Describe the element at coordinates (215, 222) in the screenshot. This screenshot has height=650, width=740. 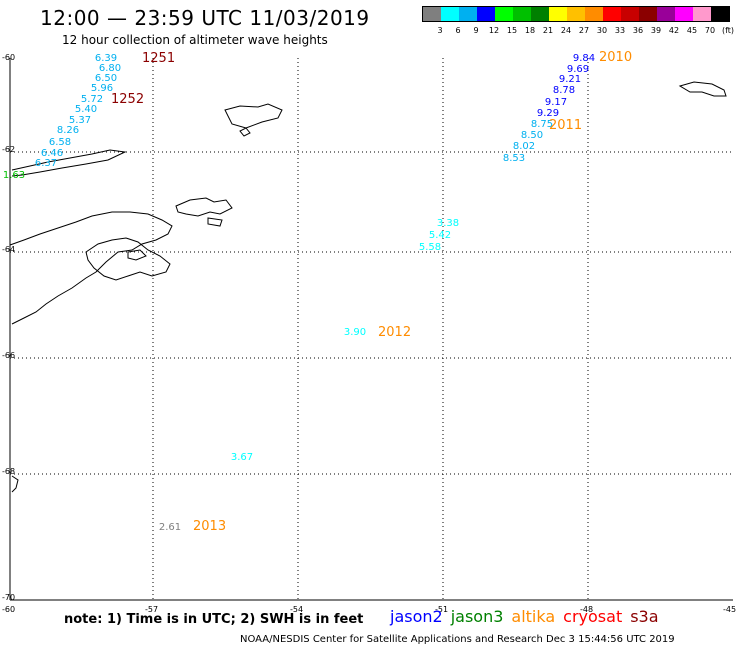
I see `coastline-dundee-island` at that location.